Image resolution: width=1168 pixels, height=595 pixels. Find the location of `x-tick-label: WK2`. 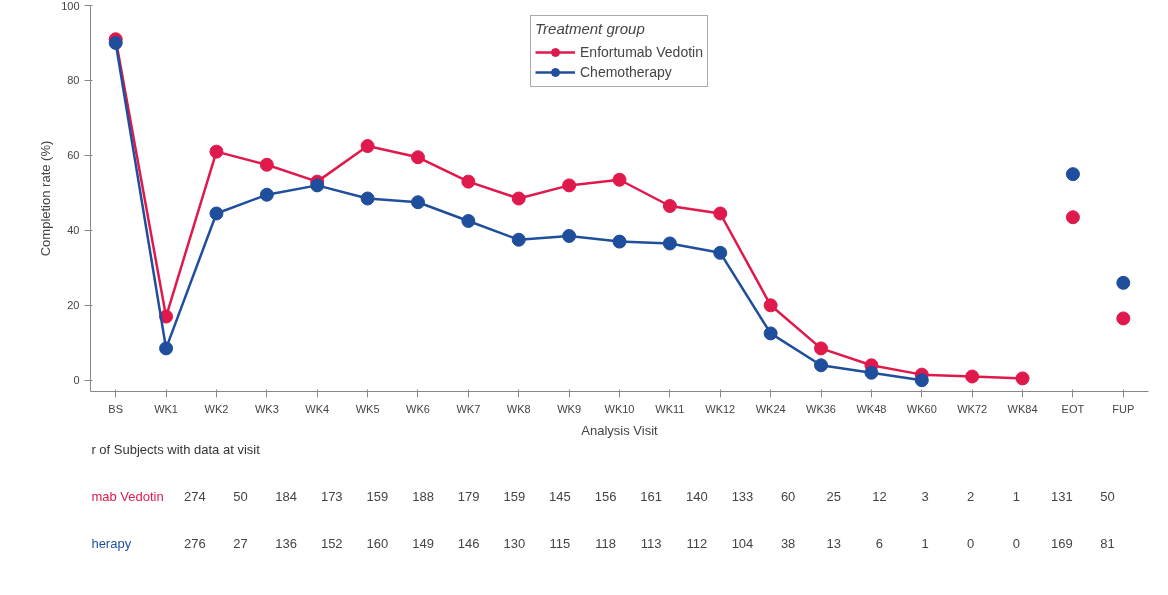

x-tick-label: WK2 is located at coordinates (216, 408).